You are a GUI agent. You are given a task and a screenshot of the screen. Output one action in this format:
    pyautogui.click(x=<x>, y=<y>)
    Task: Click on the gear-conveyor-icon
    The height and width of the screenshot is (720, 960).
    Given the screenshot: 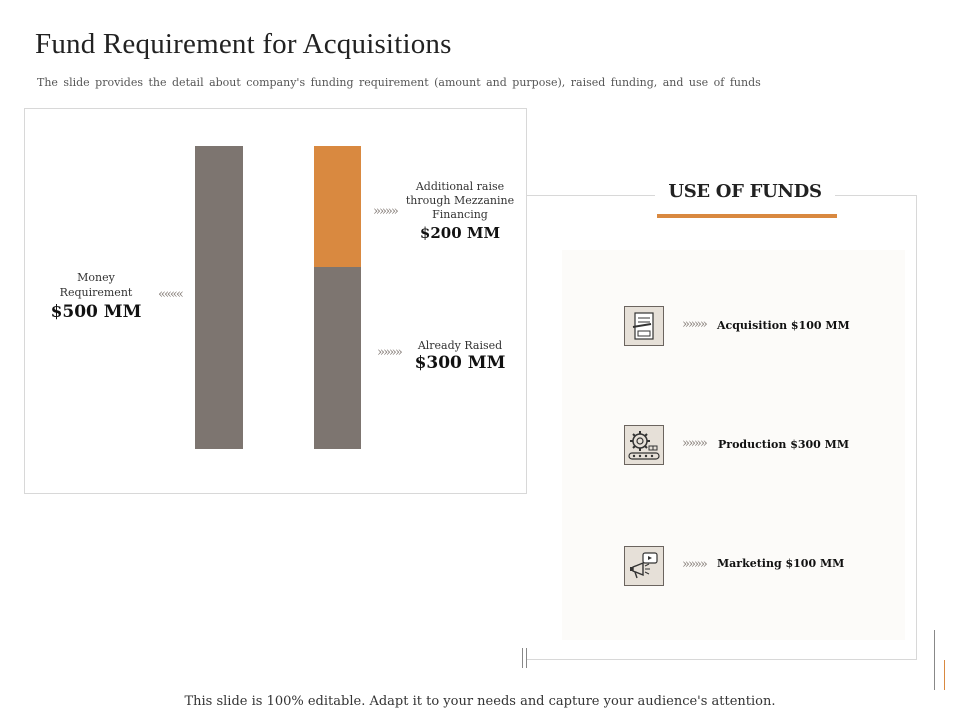 What is the action you would take?
    pyautogui.click(x=644, y=445)
    